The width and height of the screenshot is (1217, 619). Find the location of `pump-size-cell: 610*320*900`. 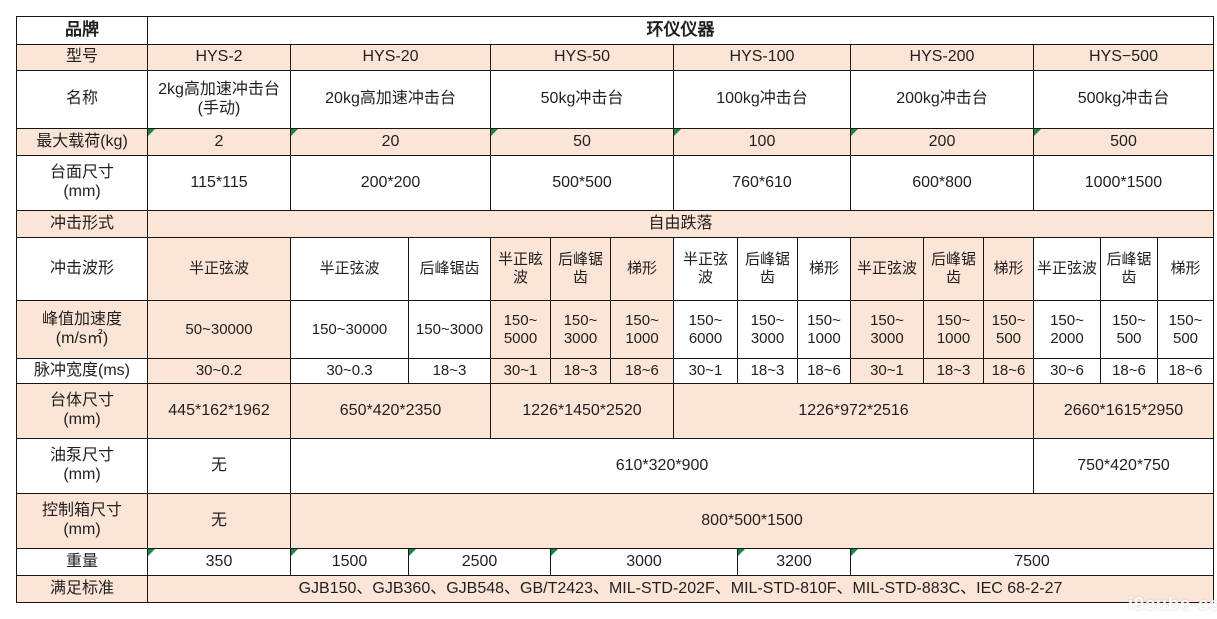

pump-size-cell: 610*320*900 is located at coordinates (662, 466).